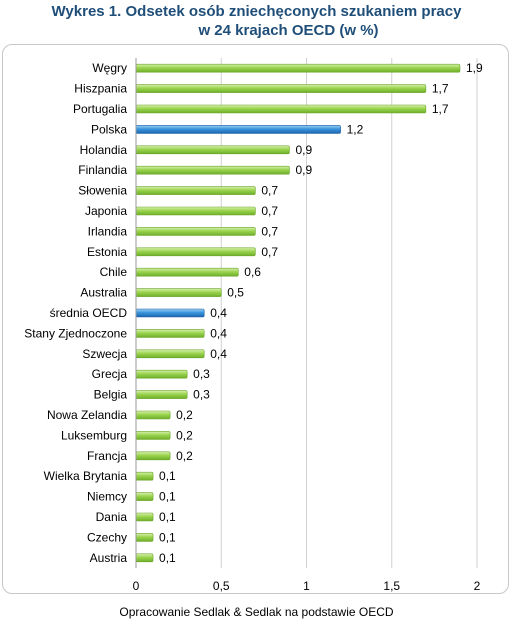 The image size is (513, 625). What do you see at coordinates (288, 30) in the screenshot?
I see `chart-subtitle: w 24 krajach OECD (w %)` at bounding box center [288, 30].